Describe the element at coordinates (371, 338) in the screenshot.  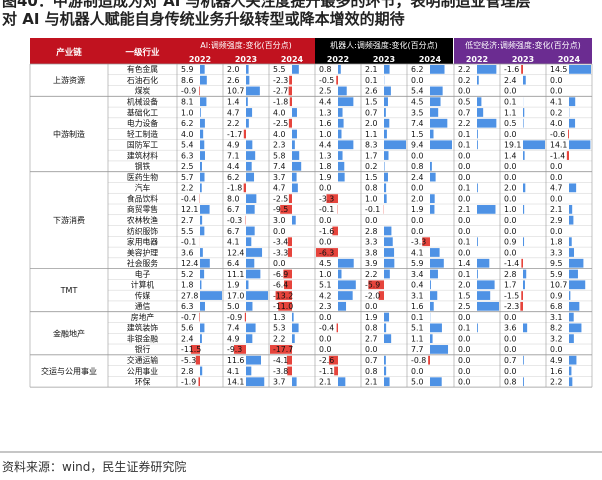
I see `value-label: 2.7` at that location.